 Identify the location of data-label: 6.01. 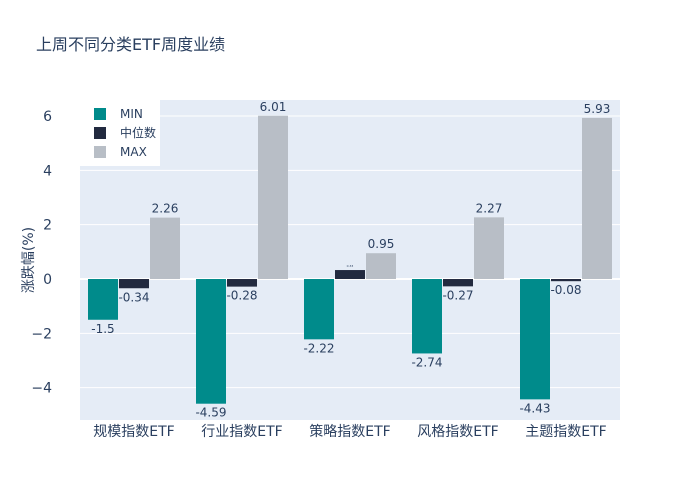
(273, 107).